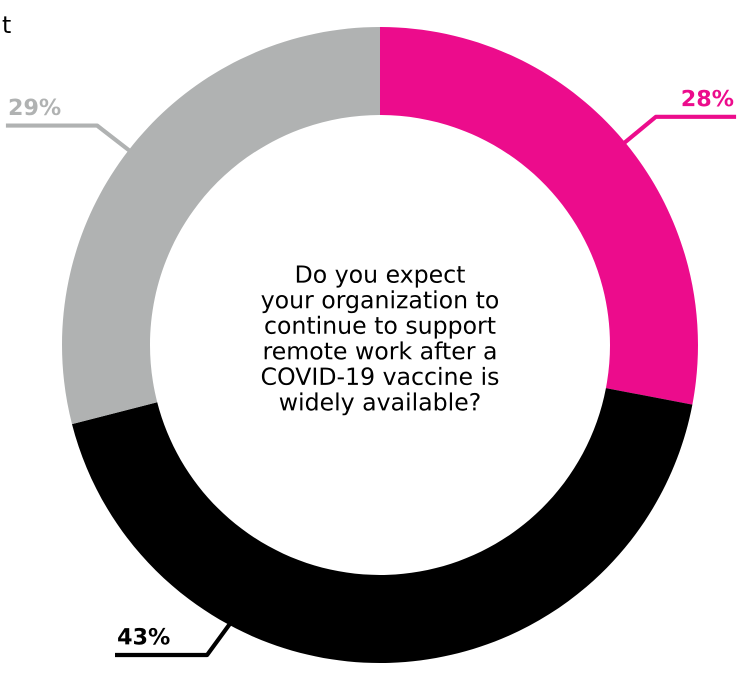  Describe the element at coordinates (6, 24) in the screenshot. I see `text: t` at that location.